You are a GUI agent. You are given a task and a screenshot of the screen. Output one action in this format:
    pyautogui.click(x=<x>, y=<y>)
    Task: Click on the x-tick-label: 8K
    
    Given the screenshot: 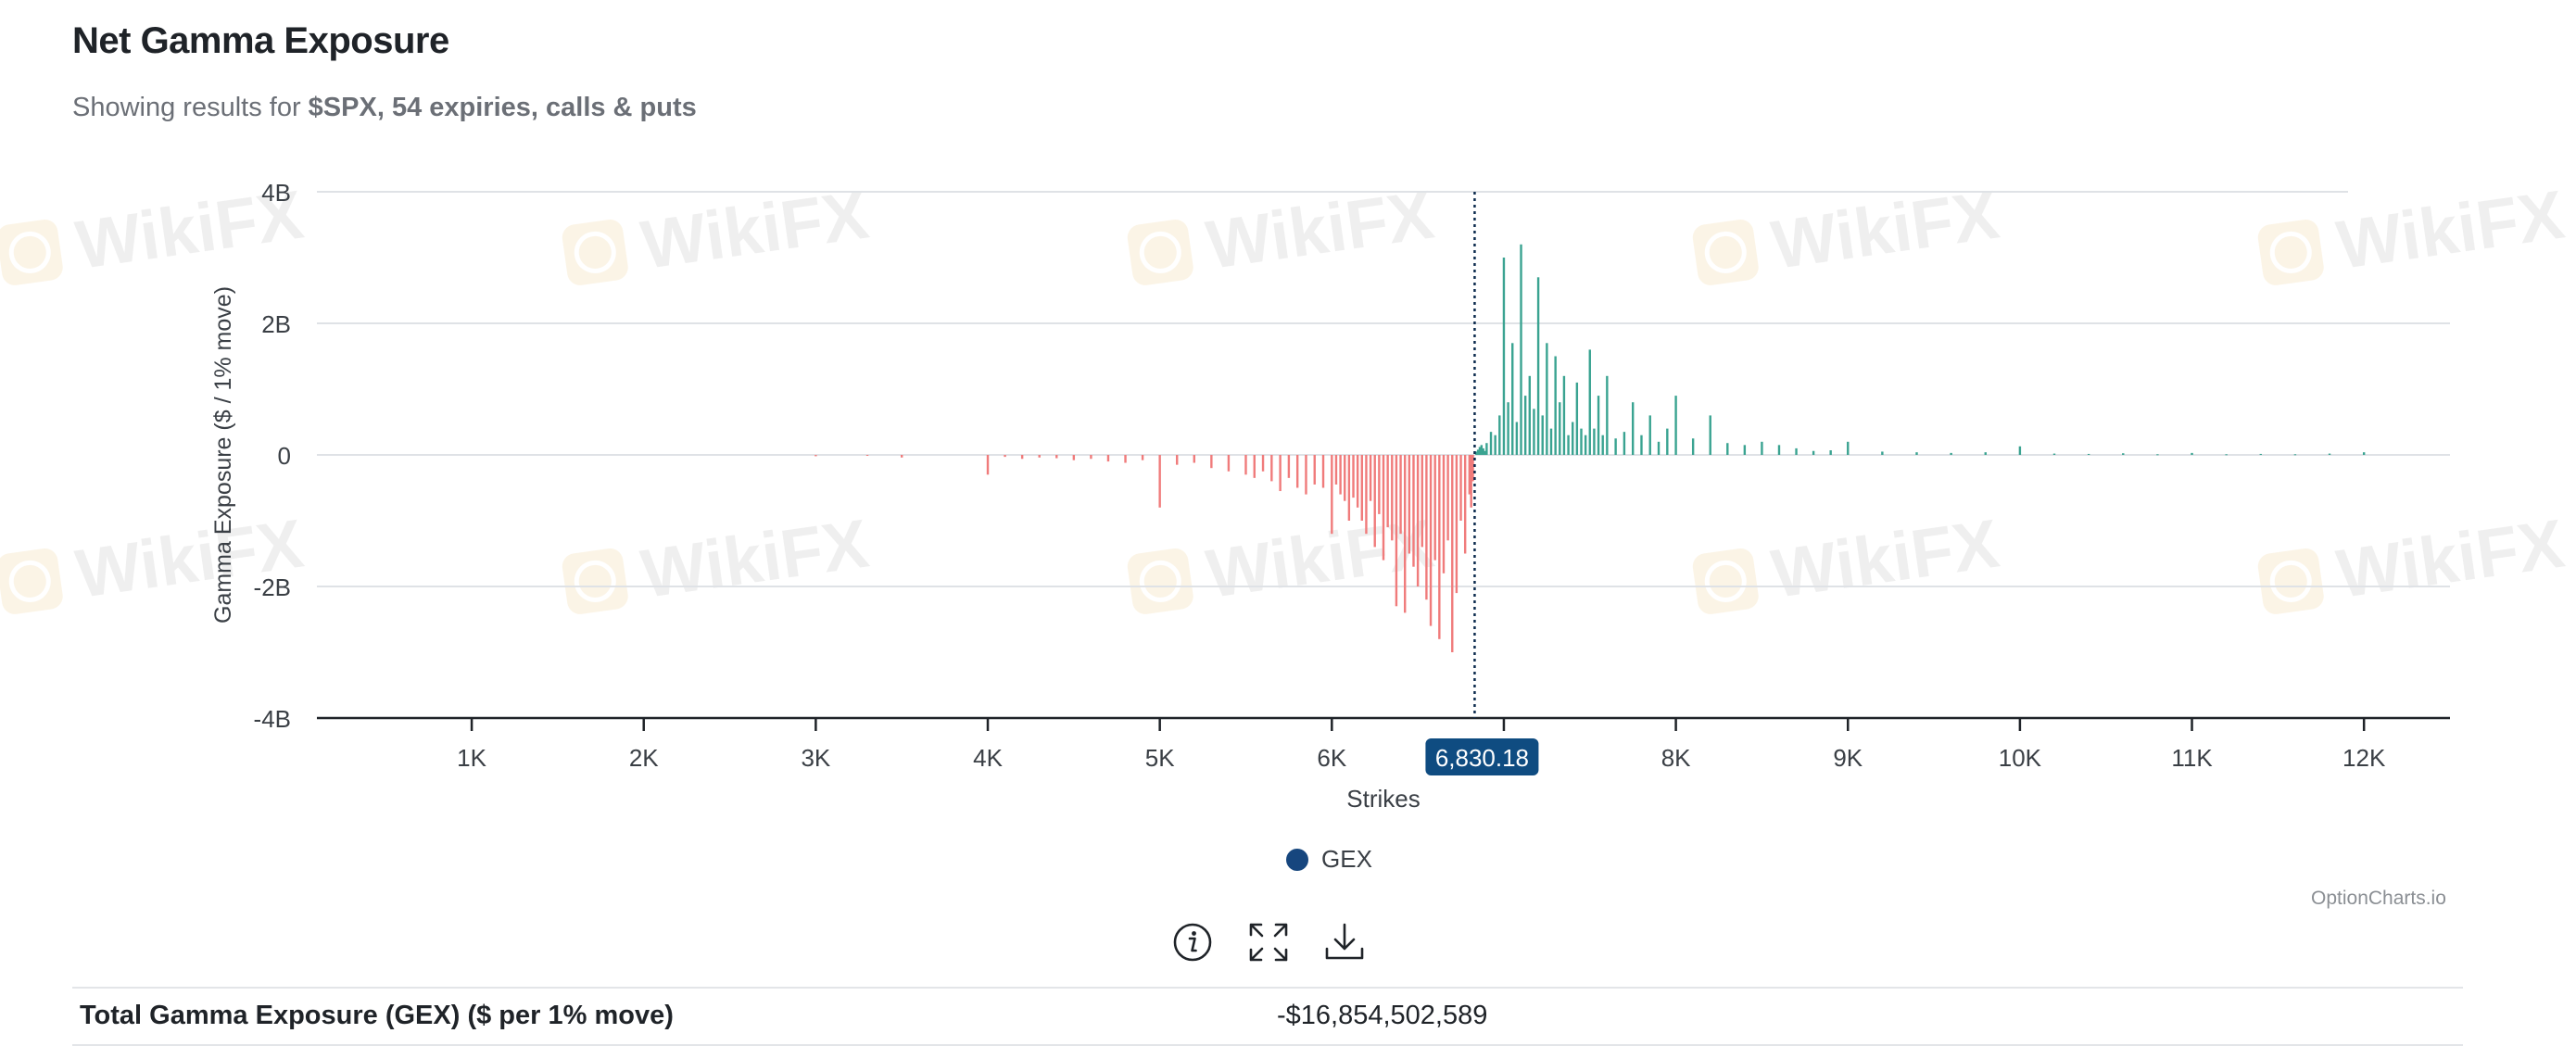 What is the action you would take?
    pyautogui.click(x=1676, y=758)
    